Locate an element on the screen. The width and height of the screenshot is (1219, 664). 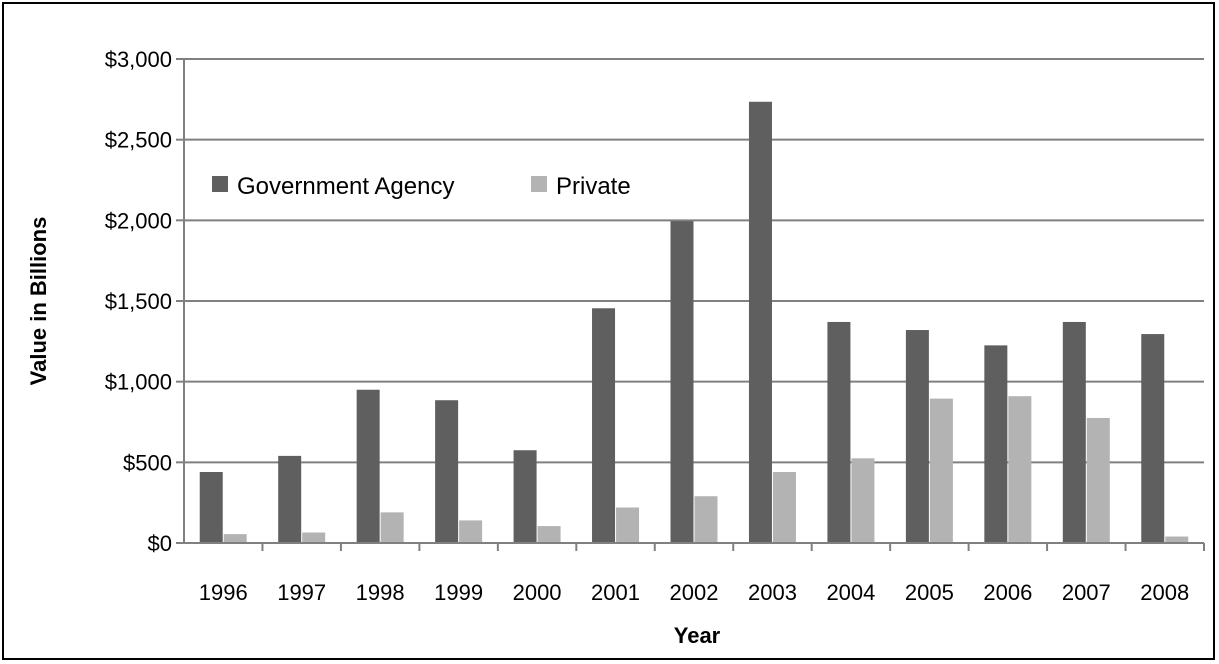
bar-private-1996 is located at coordinates (235, 538).